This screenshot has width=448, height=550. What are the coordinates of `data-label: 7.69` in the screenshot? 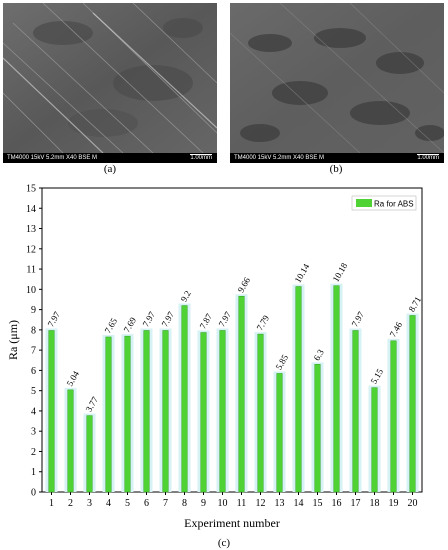 It's located at (130, 324).